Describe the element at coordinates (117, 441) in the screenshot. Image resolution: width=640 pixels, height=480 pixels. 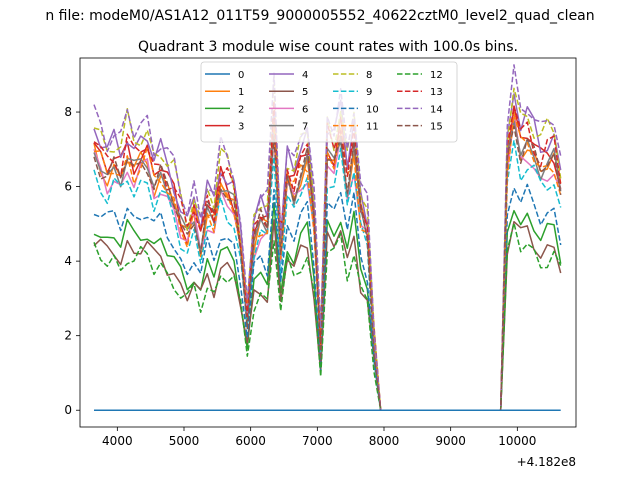
I see `x-tick-label: 4000` at that location.